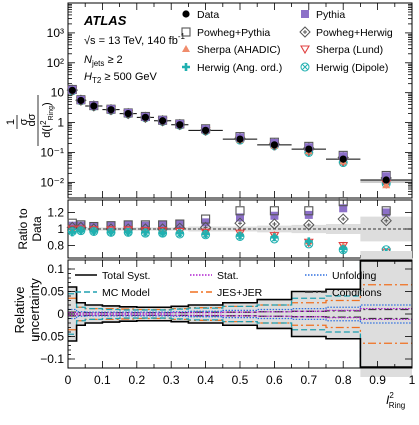 This screenshot has width=419, height=425. What do you see at coordinates (19, 310) in the screenshot?
I see `unc-ylabel-line1: Relative` at bounding box center [19, 310].